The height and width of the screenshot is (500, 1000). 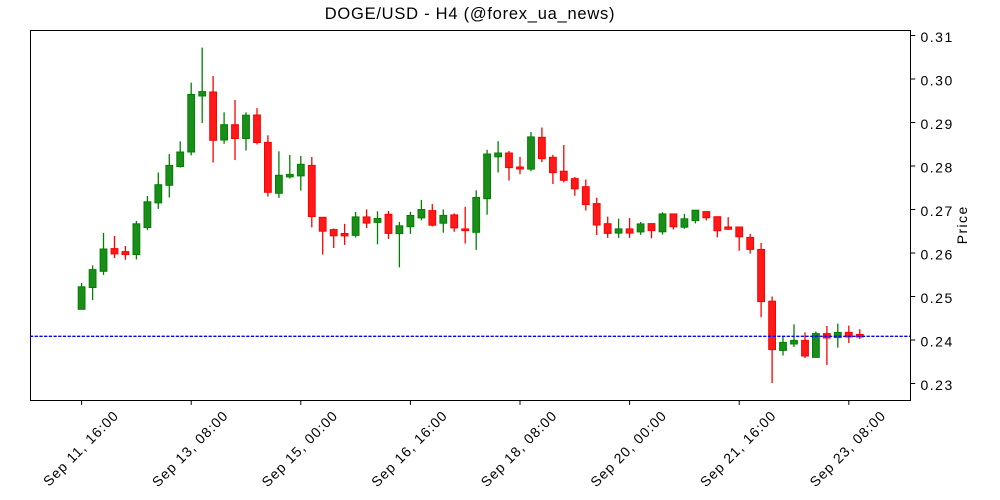 What do you see at coordinates (962, 224) in the screenshot?
I see `svg-text: Price` at bounding box center [962, 224].